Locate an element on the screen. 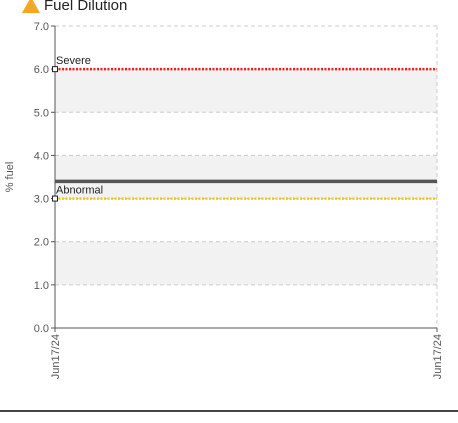 This screenshot has height=423, width=458. y-tick-label: 2.0 is located at coordinates (41, 243).